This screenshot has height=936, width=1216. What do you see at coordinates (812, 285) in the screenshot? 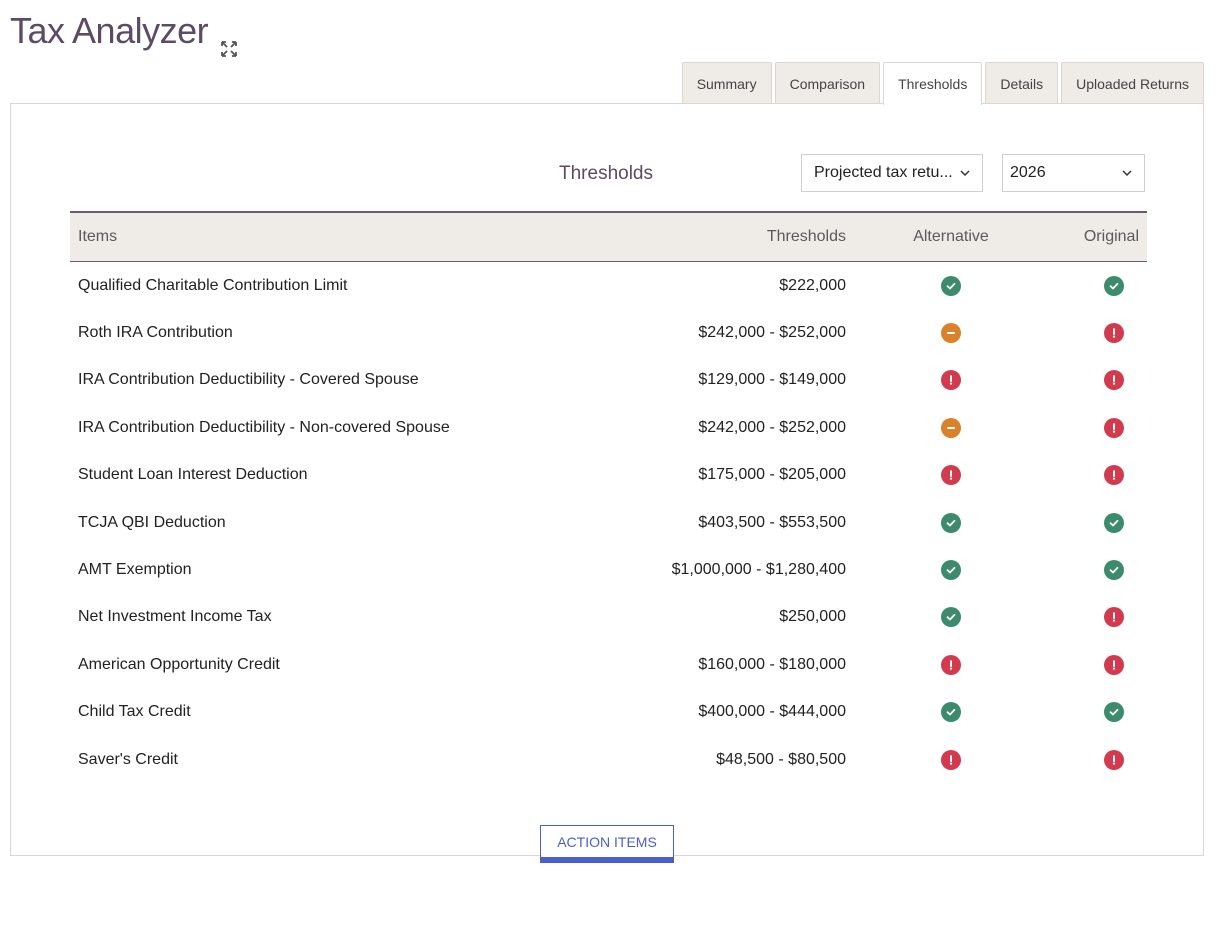
I see `threshold-value: $222,000` at bounding box center [812, 285].